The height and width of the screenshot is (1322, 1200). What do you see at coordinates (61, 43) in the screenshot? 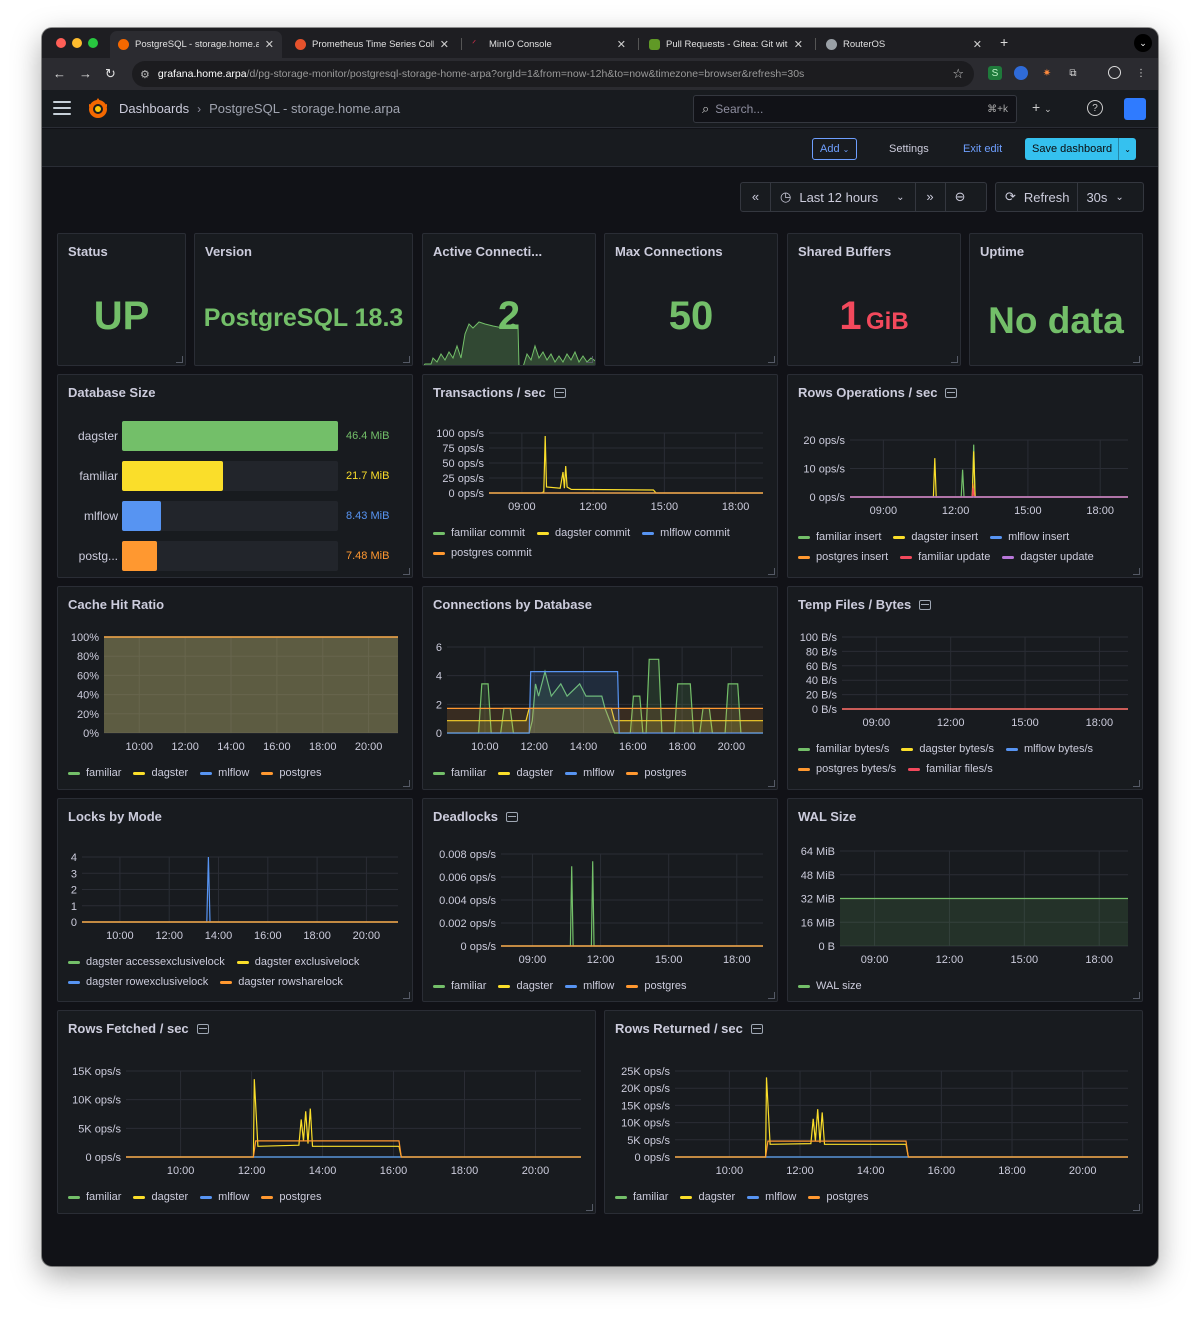
I see `close-window-button` at bounding box center [61, 43].